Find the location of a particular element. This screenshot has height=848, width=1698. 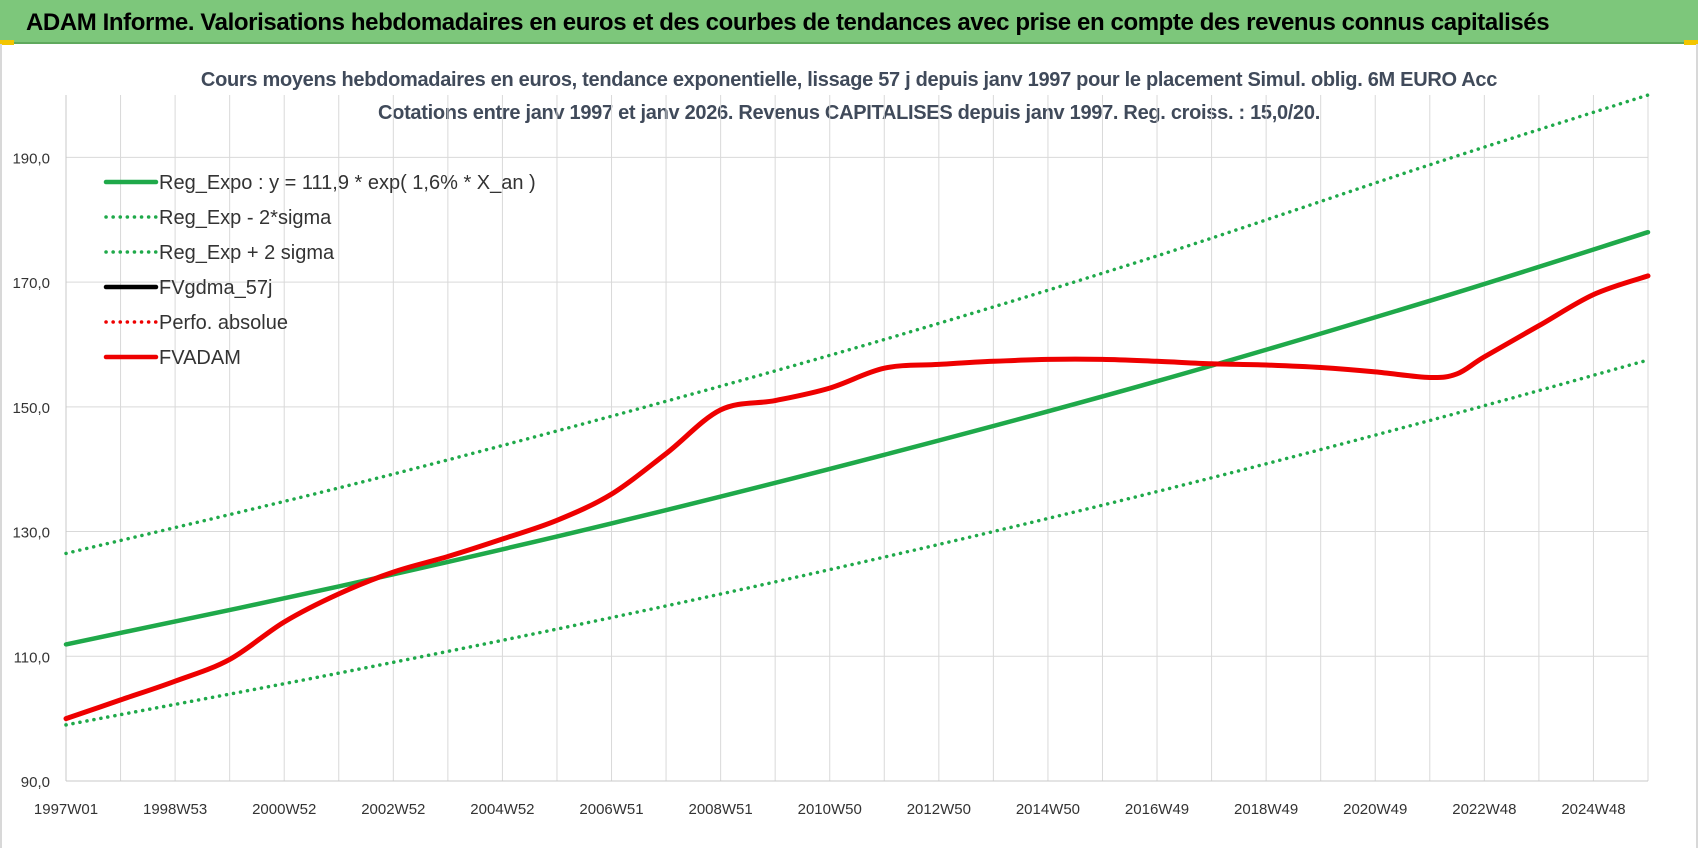

x-tick-label: 2018W49 is located at coordinates (1266, 809).